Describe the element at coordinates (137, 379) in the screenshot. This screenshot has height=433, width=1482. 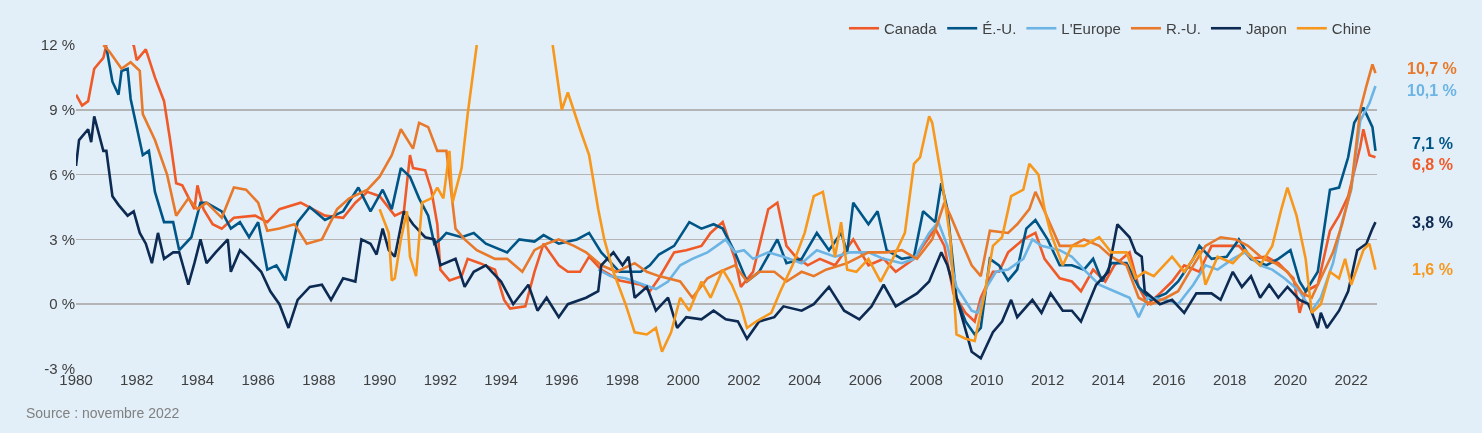
I see `x-tick-label: 1982` at that location.